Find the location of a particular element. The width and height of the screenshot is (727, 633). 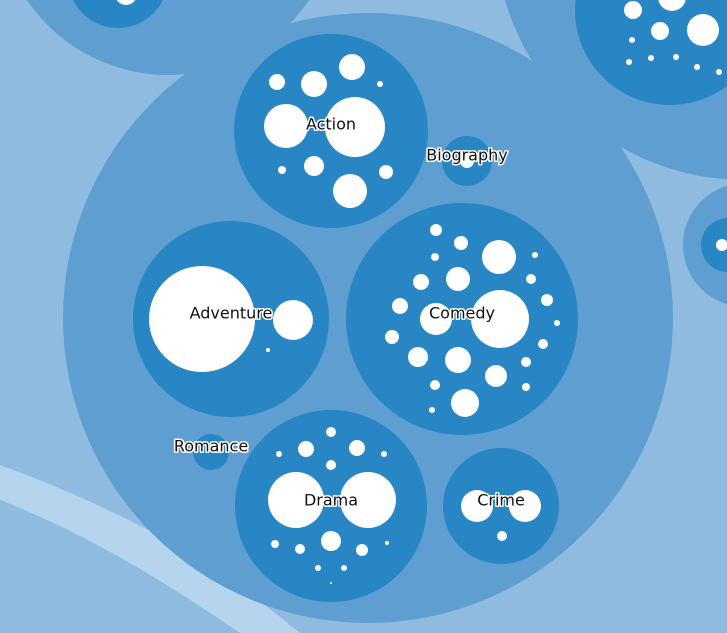

genre-label-comedy: Comedy is located at coordinates (462, 313).